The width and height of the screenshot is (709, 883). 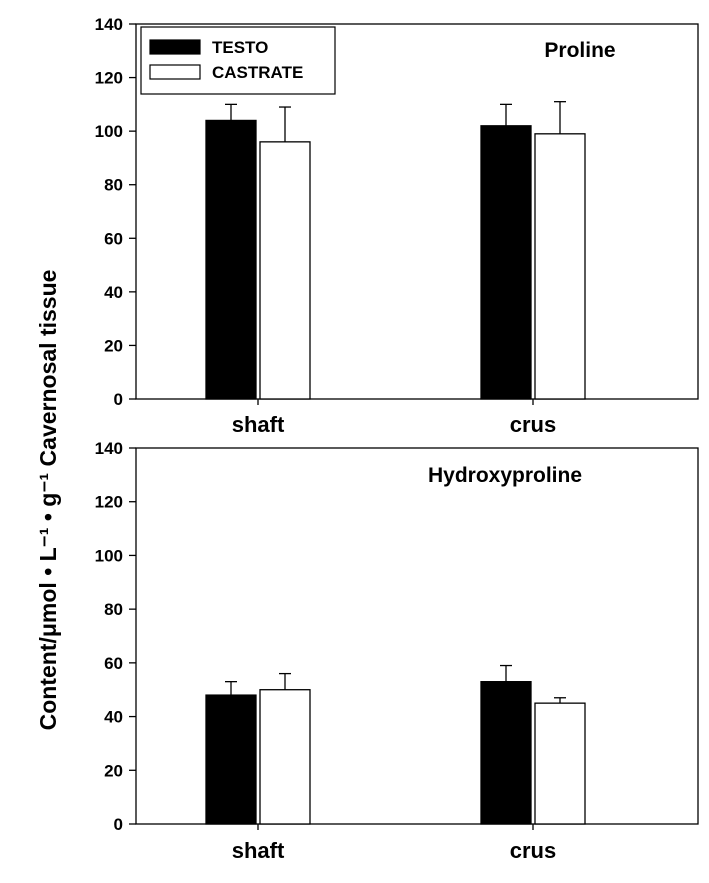 What do you see at coordinates (175, 72) in the screenshot?
I see `legend-swatch-castrate` at bounding box center [175, 72].